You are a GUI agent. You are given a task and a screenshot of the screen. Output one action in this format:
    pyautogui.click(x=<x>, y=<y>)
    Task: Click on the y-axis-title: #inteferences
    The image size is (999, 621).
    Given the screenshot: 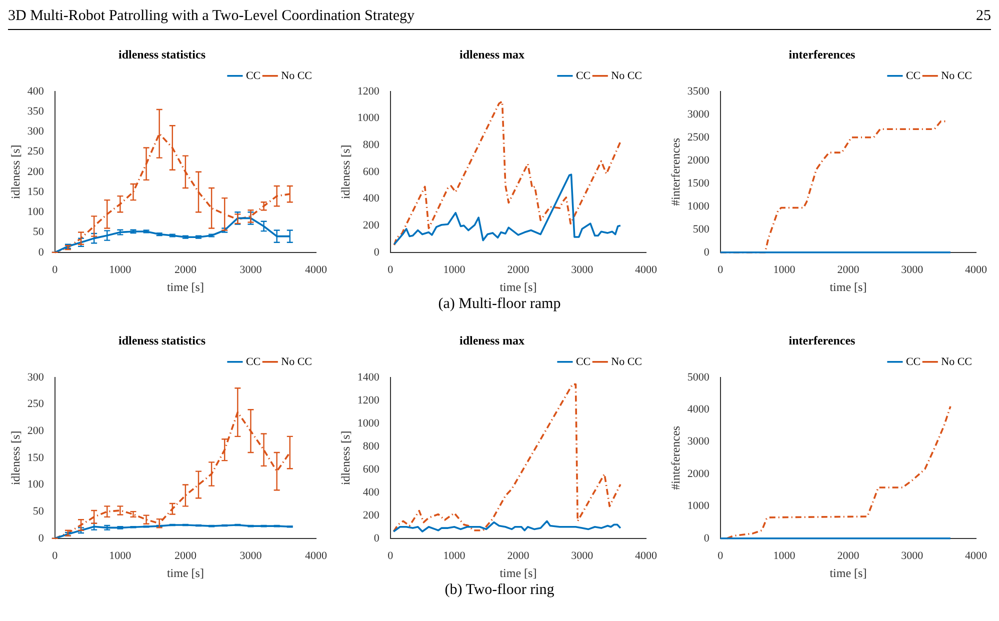 What is the action you would take?
    pyautogui.click(x=675, y=458)
    